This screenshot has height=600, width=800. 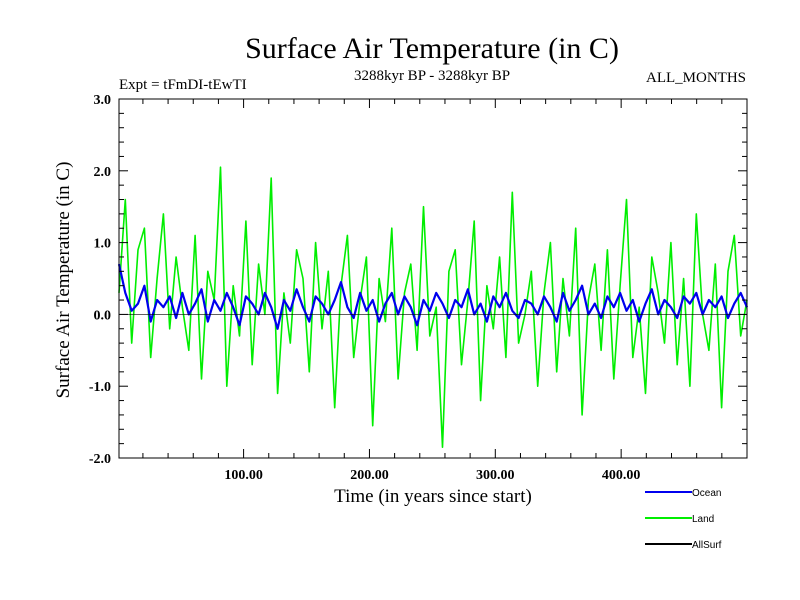 What do you see at coordinates (103, 244) in the screenshot?
I see `y-tick-label: 1.0` at bounding box center [103, 244].